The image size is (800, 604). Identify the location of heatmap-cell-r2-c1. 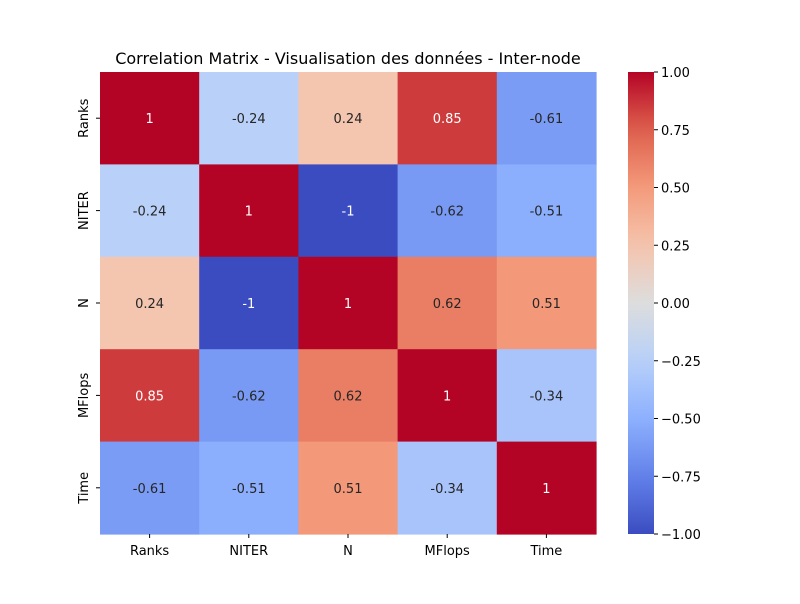
(249, 303).